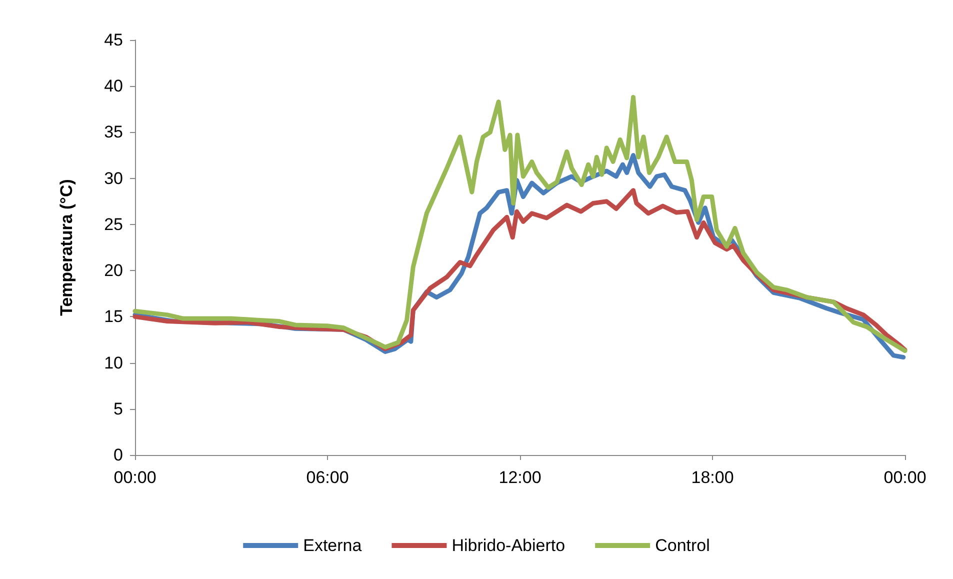 This screenshot has width=953, height=579. I want to click on y-tick-label: 5, so click(118, 408).